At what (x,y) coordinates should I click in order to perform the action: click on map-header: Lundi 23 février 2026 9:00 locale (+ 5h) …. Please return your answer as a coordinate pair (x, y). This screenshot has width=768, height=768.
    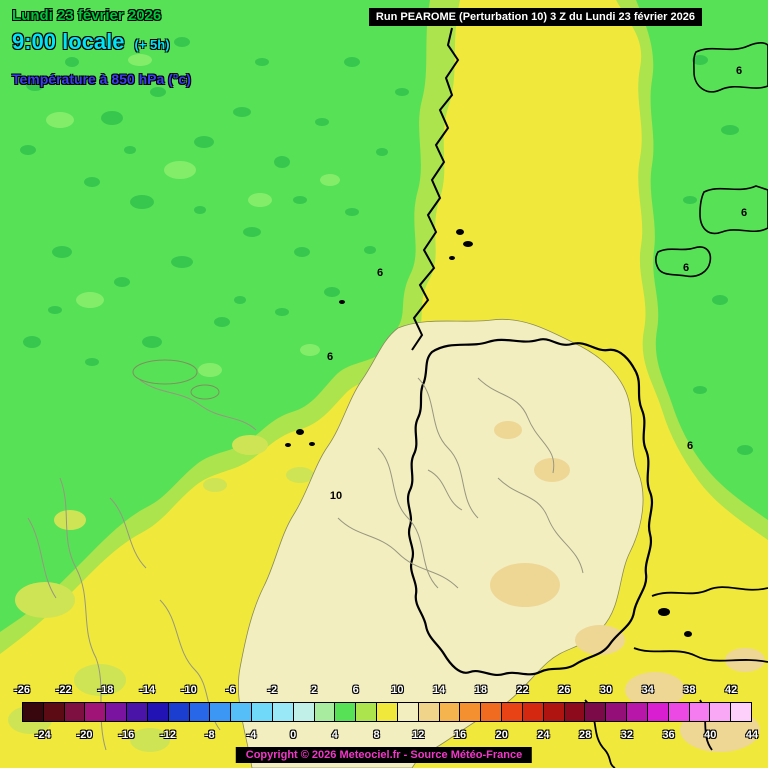
    Looking at the image, I should click on (101, 47).